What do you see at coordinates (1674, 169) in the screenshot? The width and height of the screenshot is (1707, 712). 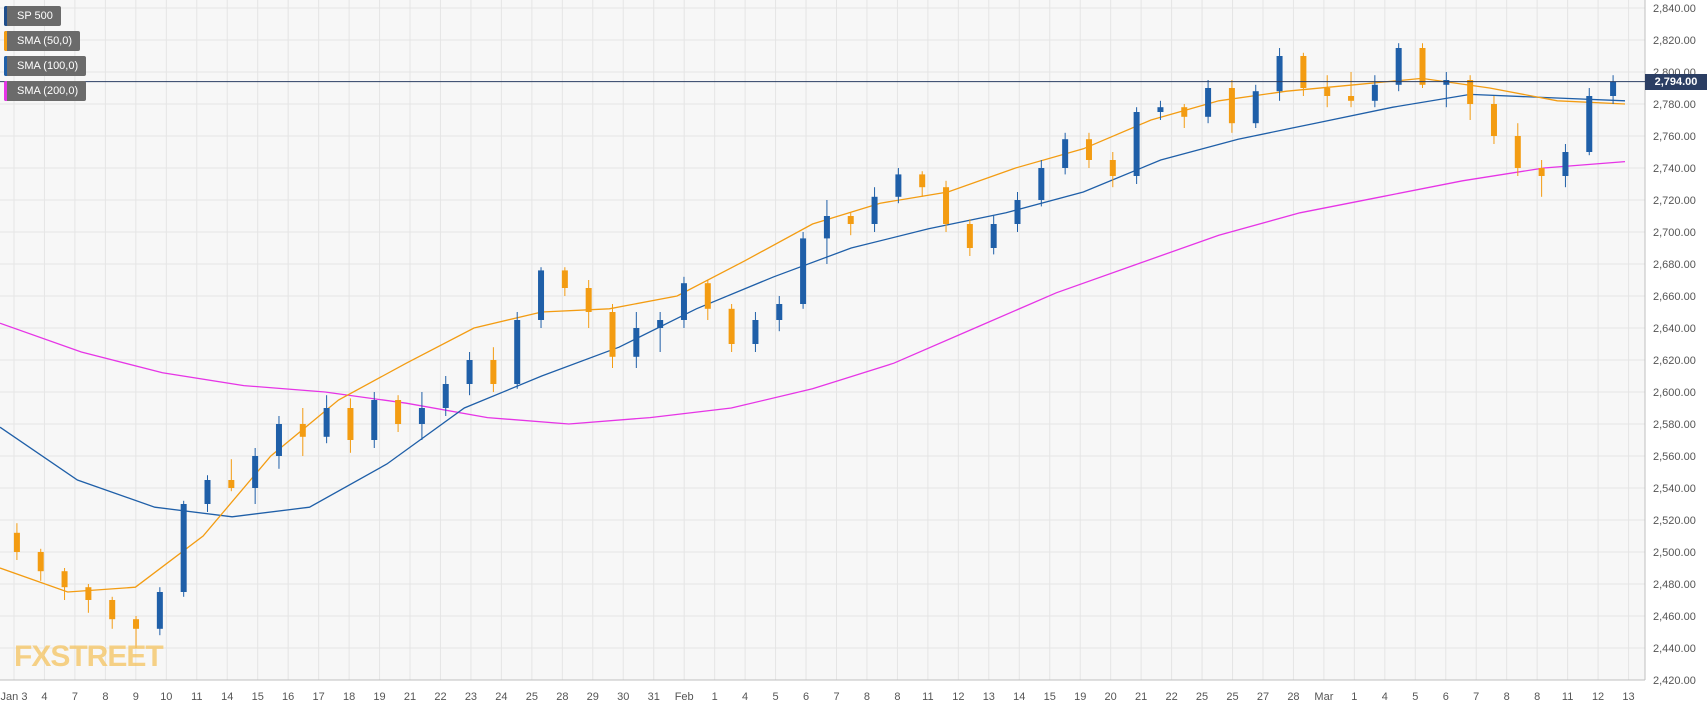 I see `y-tick-label: 2,740.00` at bounding box center [1674, 169].